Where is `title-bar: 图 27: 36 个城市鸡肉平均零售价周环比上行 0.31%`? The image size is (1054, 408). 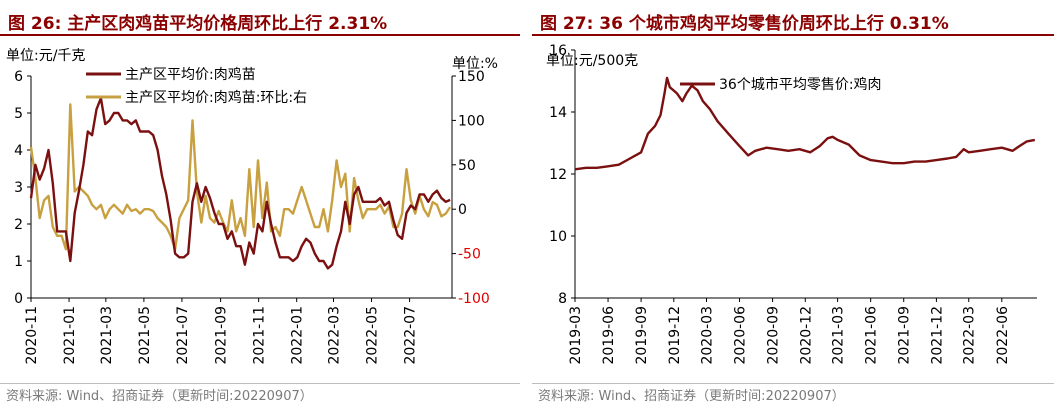 title-bar: 图 27: 36 个城市鸡肉平均零售价周环比上行 0.31% is located at coordinates (793, 21).